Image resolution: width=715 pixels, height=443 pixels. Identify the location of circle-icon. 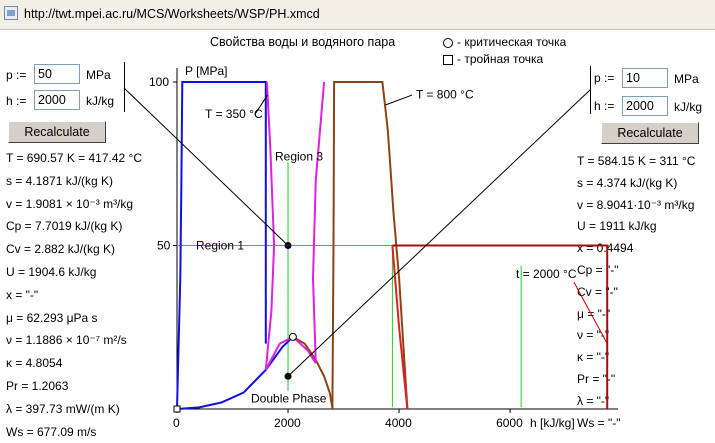
(448, 42).